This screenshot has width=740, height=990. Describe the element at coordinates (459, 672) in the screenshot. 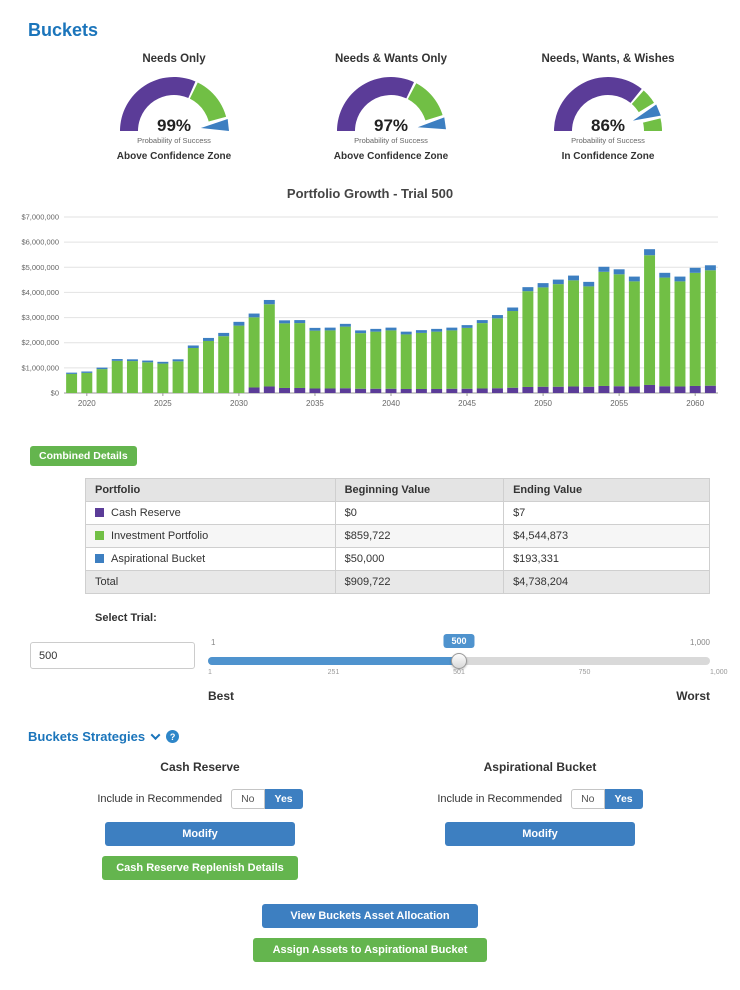

I see `scale-tick-label: 501` at that location.